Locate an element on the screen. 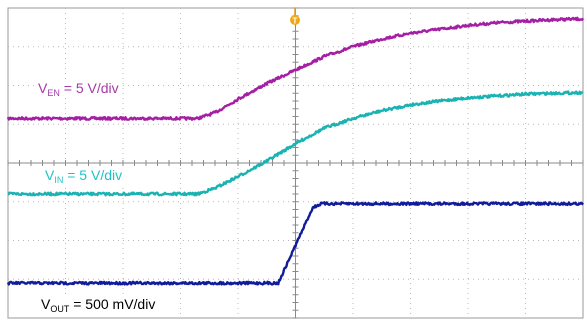  series-label-in: VIN = 5 V/div is located at coordinates (84, 176).